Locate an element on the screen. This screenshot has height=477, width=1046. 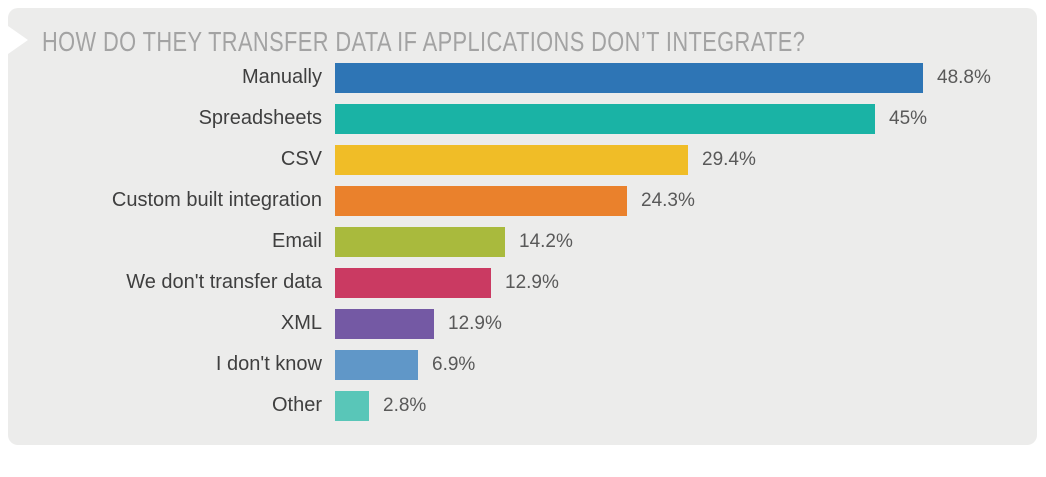
bar-area: 2.8% is located at coordinates (686, 405).